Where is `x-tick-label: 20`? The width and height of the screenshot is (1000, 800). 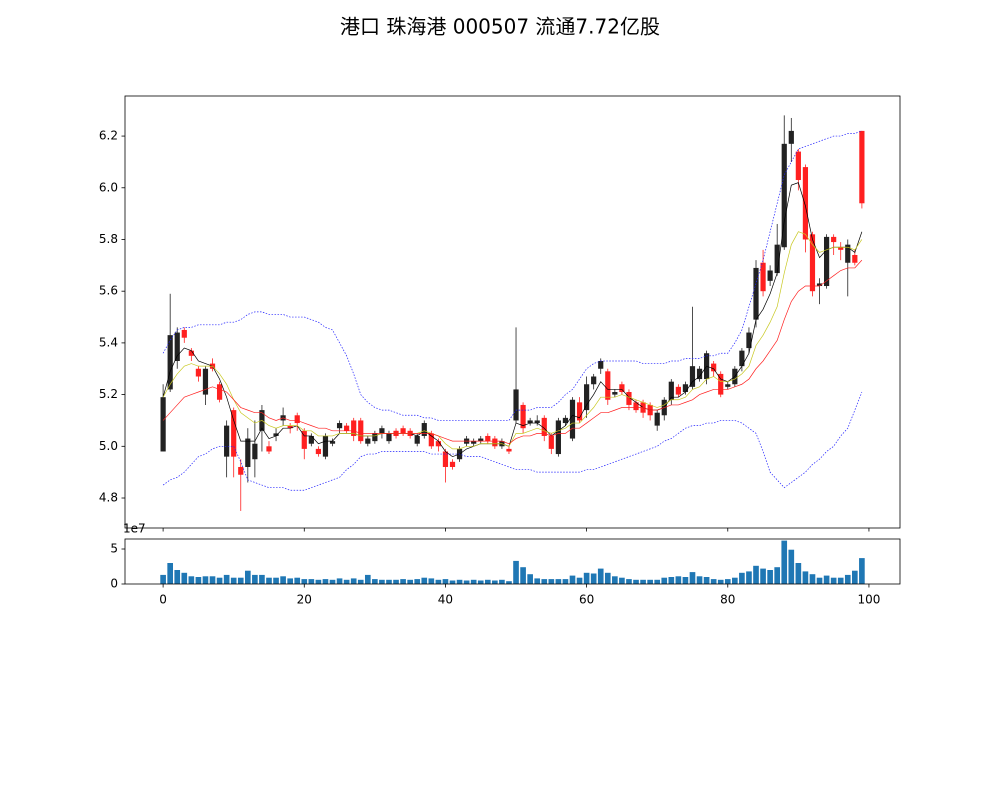 x-tick-label: 20 is located at coordinates (304, 600).